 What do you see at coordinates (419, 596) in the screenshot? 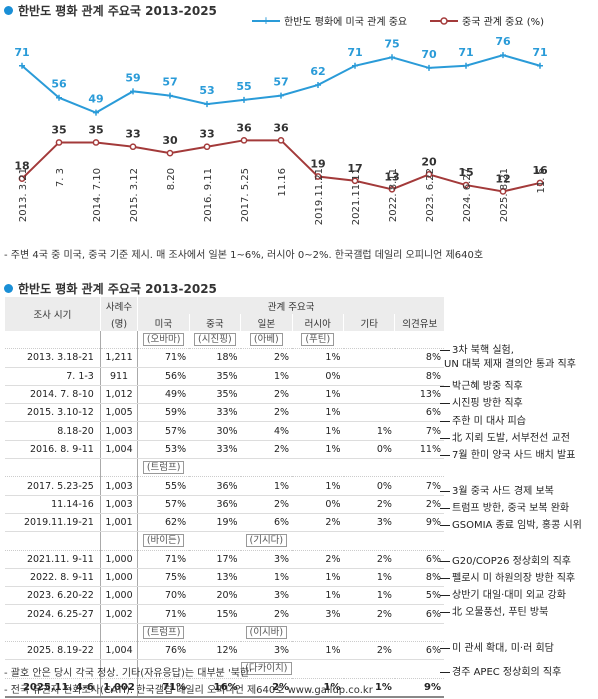
I see `row-cell: 5%` at bounding box center [419, 596].